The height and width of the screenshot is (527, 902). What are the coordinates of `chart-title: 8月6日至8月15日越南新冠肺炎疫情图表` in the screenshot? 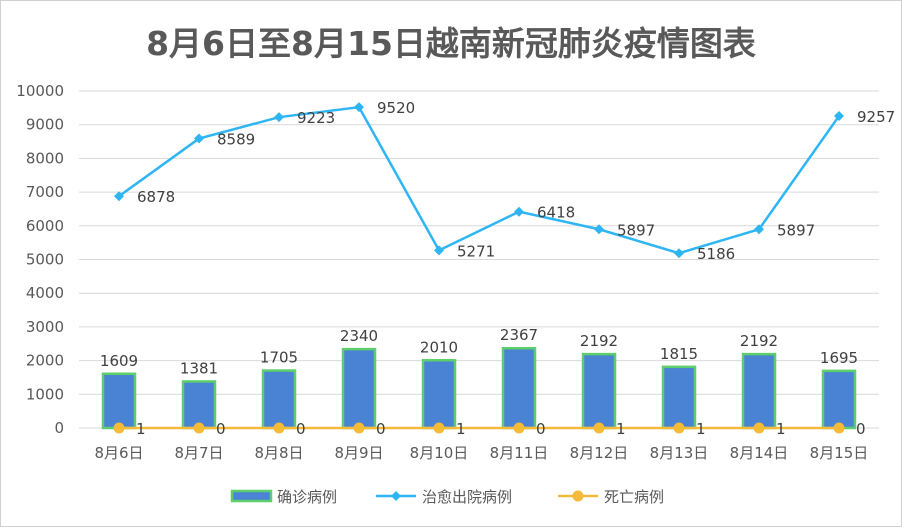 It's located at (451, 43).